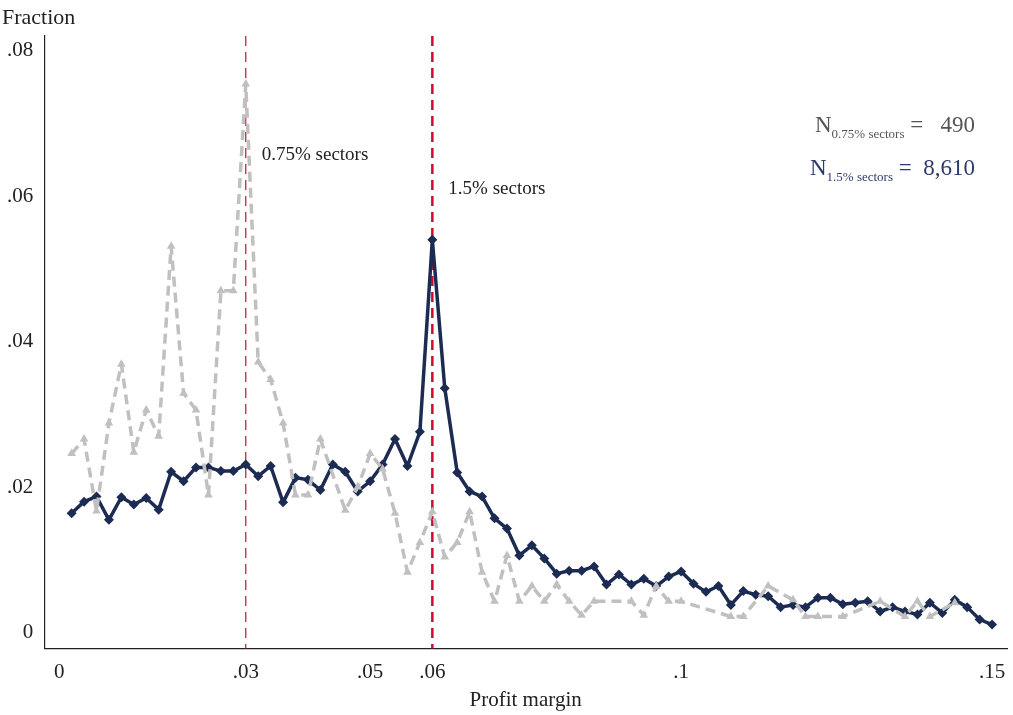 The width and height of the screenshot is (1013, 715). I want to click on x-tick-label: .1, so click(681, 670).